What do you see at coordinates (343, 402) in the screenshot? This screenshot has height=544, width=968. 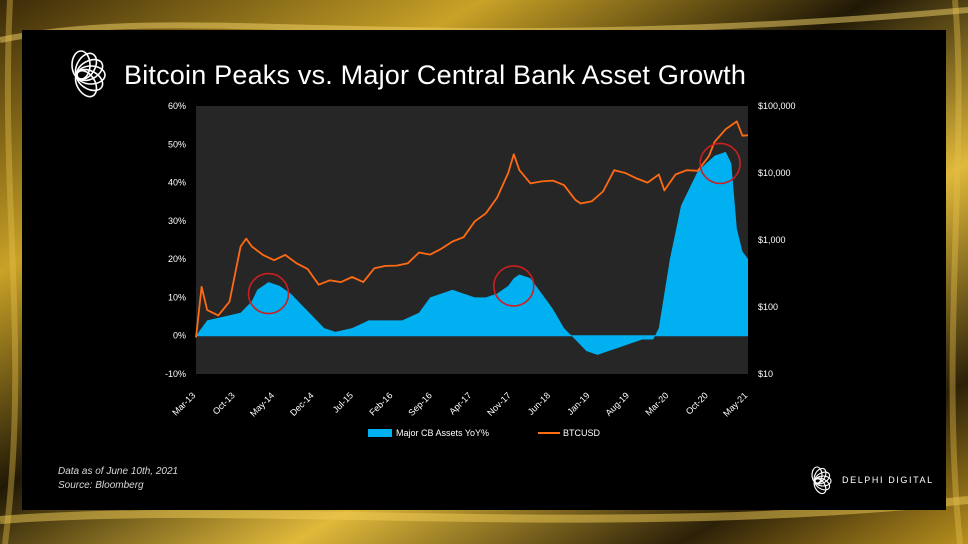 I see `x-tick-label: Jul-15` at bounding box center [343, 402].